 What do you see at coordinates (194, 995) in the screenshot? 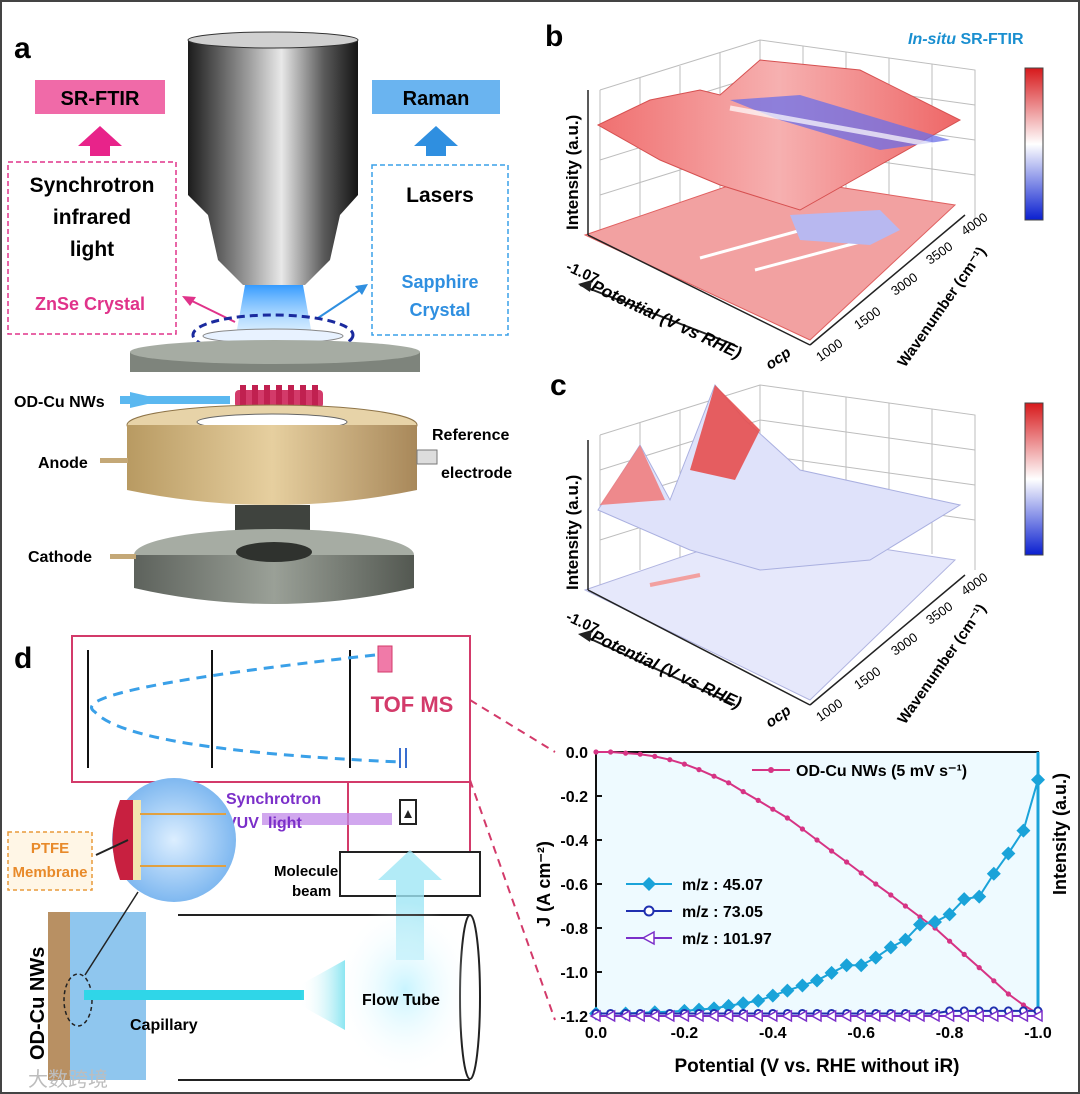
I see `capillary-tube` at bounding box center [194, 995].